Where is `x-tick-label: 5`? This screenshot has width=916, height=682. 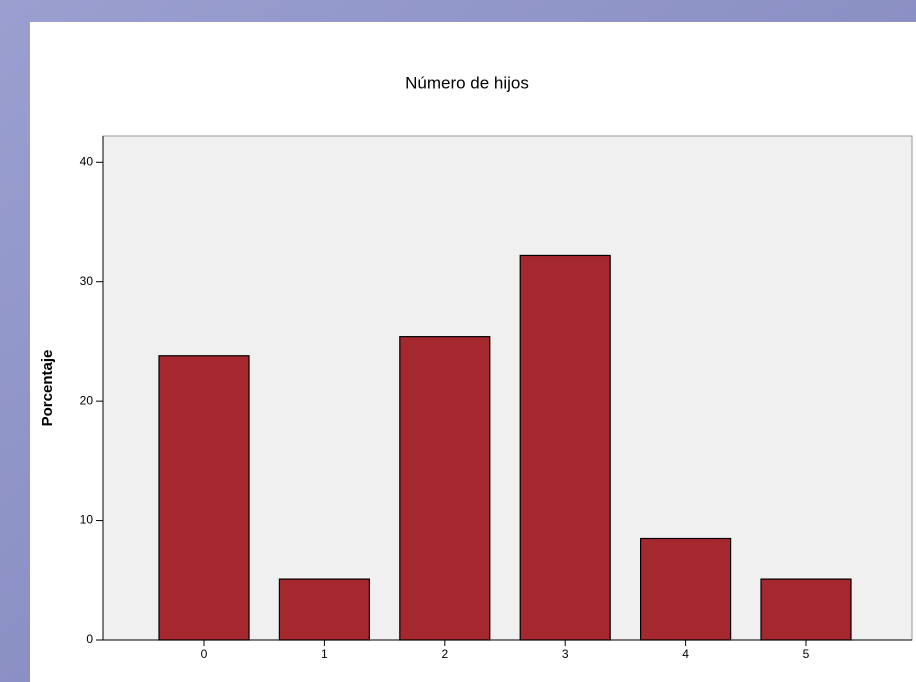 x-tick-label: 5 is located at coordinates (806, 654).